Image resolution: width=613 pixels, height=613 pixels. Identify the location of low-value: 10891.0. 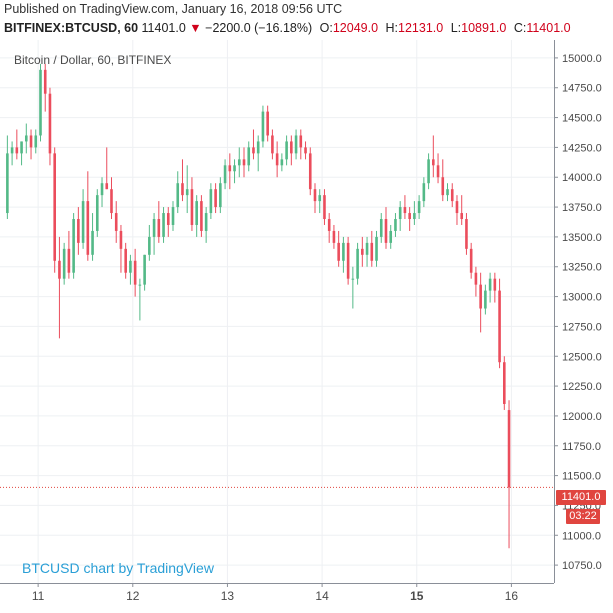
(484, 28).